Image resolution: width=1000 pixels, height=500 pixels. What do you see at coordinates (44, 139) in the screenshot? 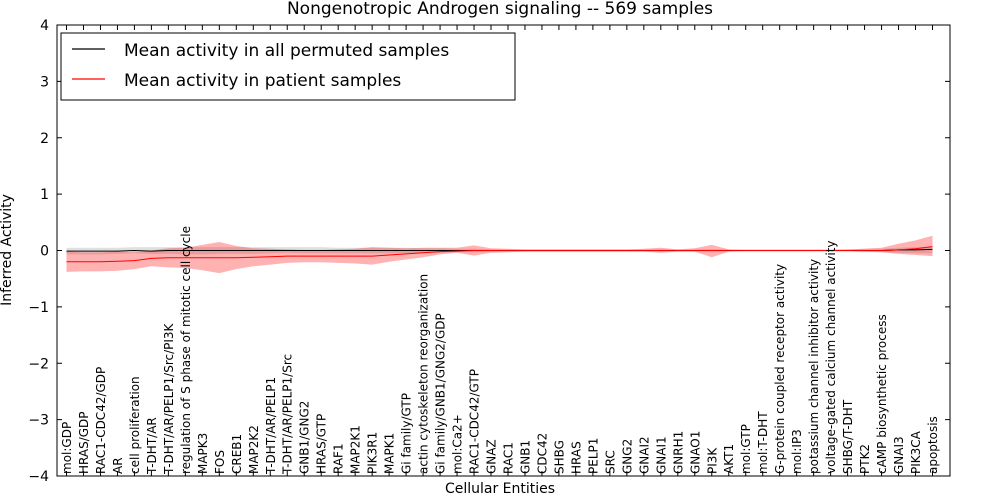
I see `y-tick-label: 2` at bounding box center [44, 139].